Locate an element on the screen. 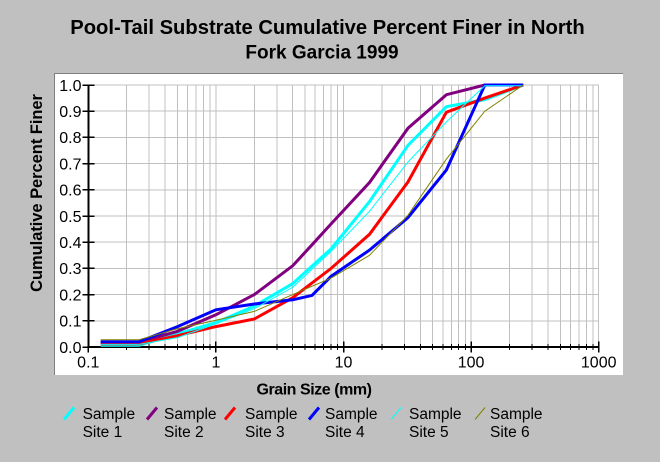  svg-text: 100 is located at coordinates (471, 362).